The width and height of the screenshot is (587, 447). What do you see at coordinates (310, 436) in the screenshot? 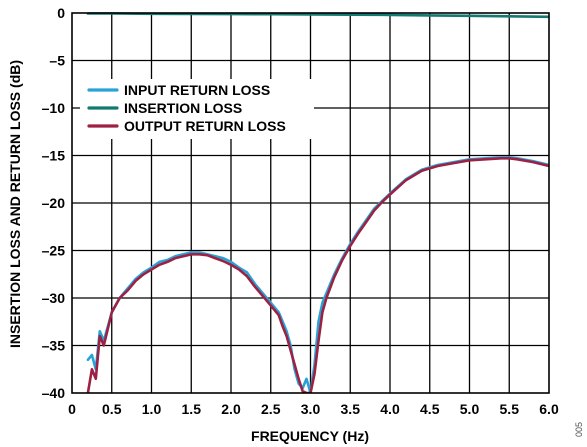
I see `x-axis-title: FREQUENCY (Hz)` at bounding box center [310, 436].